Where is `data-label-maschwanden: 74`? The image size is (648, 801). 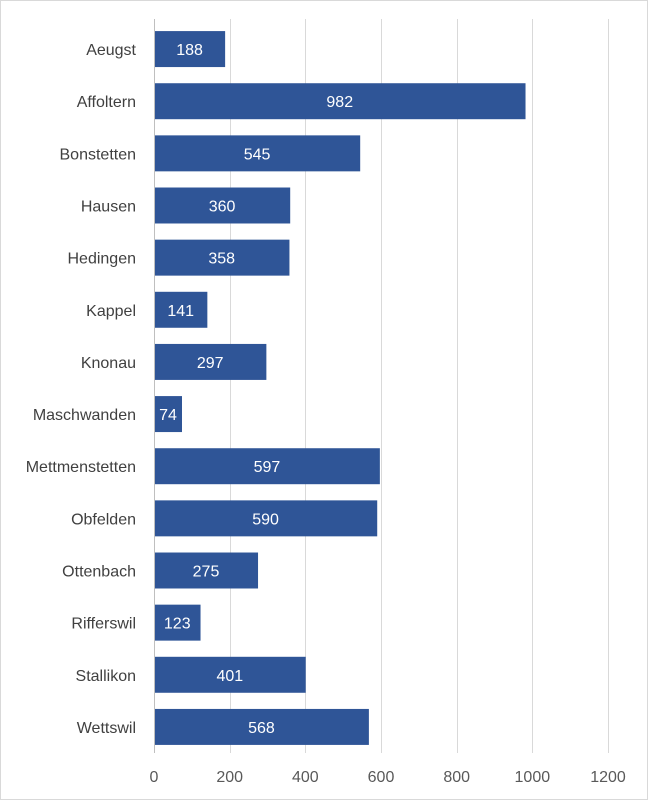 data-label-maschwanden: 74 is located at coordinates (168, 415).